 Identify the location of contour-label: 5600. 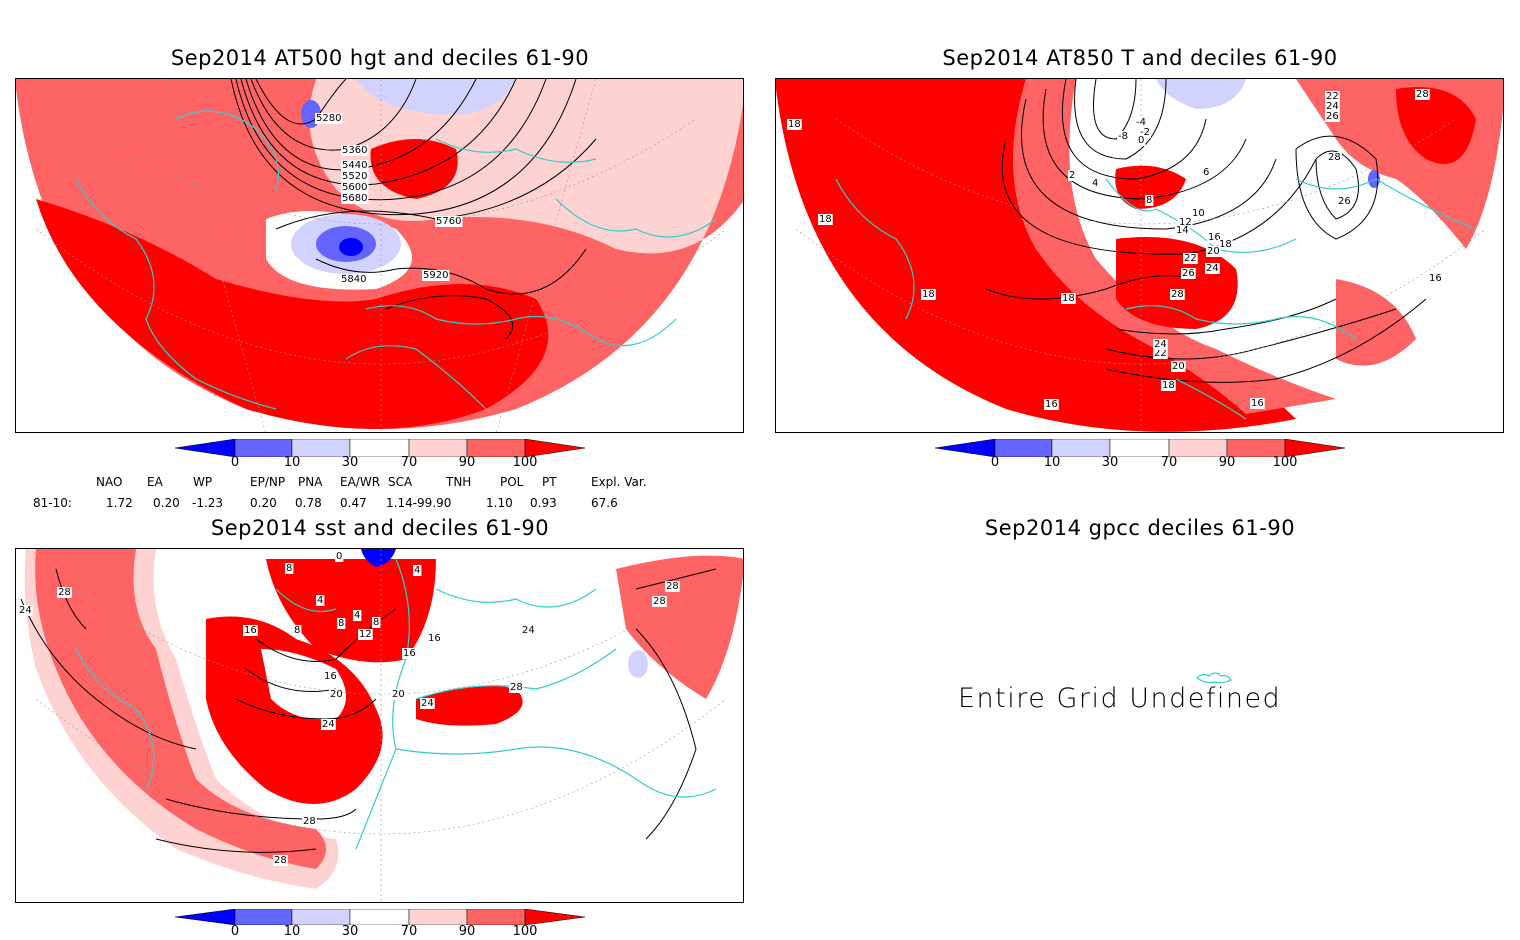
(354, 187).